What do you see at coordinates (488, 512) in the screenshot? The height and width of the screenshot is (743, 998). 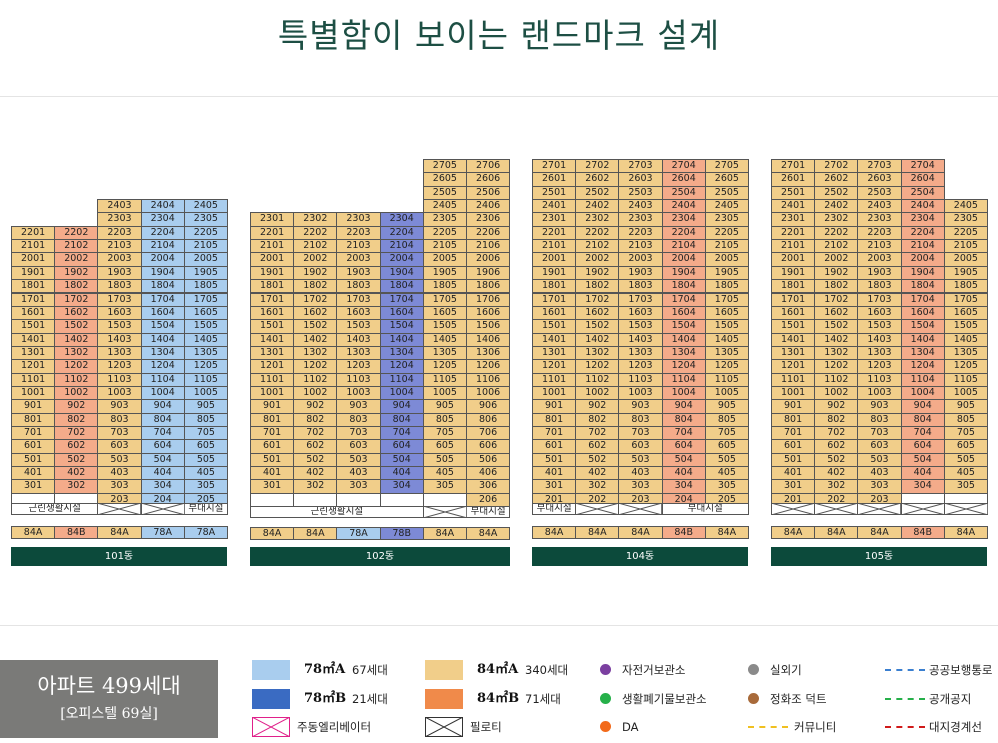 I see `facility-label: 부대시설` at bounding box center [488, 512].